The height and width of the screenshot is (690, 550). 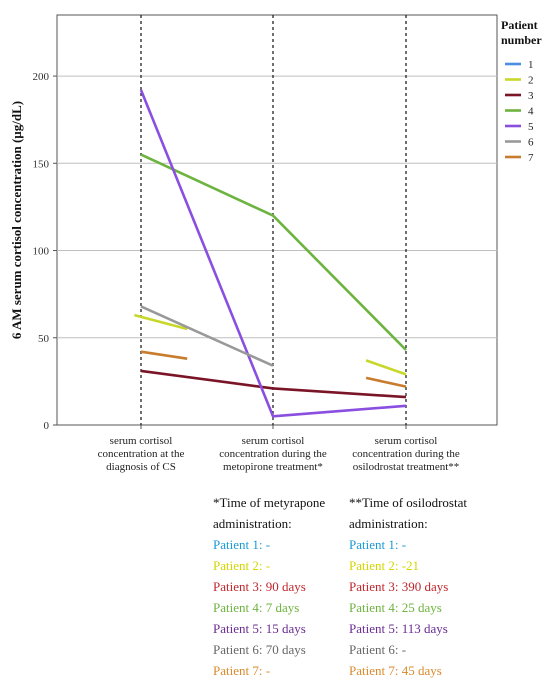 What do you see at coordinates (406, 467) in the screenshot?
I see `x-tick-label: osilodrostat treatment**` at bounding box center [406, 467].